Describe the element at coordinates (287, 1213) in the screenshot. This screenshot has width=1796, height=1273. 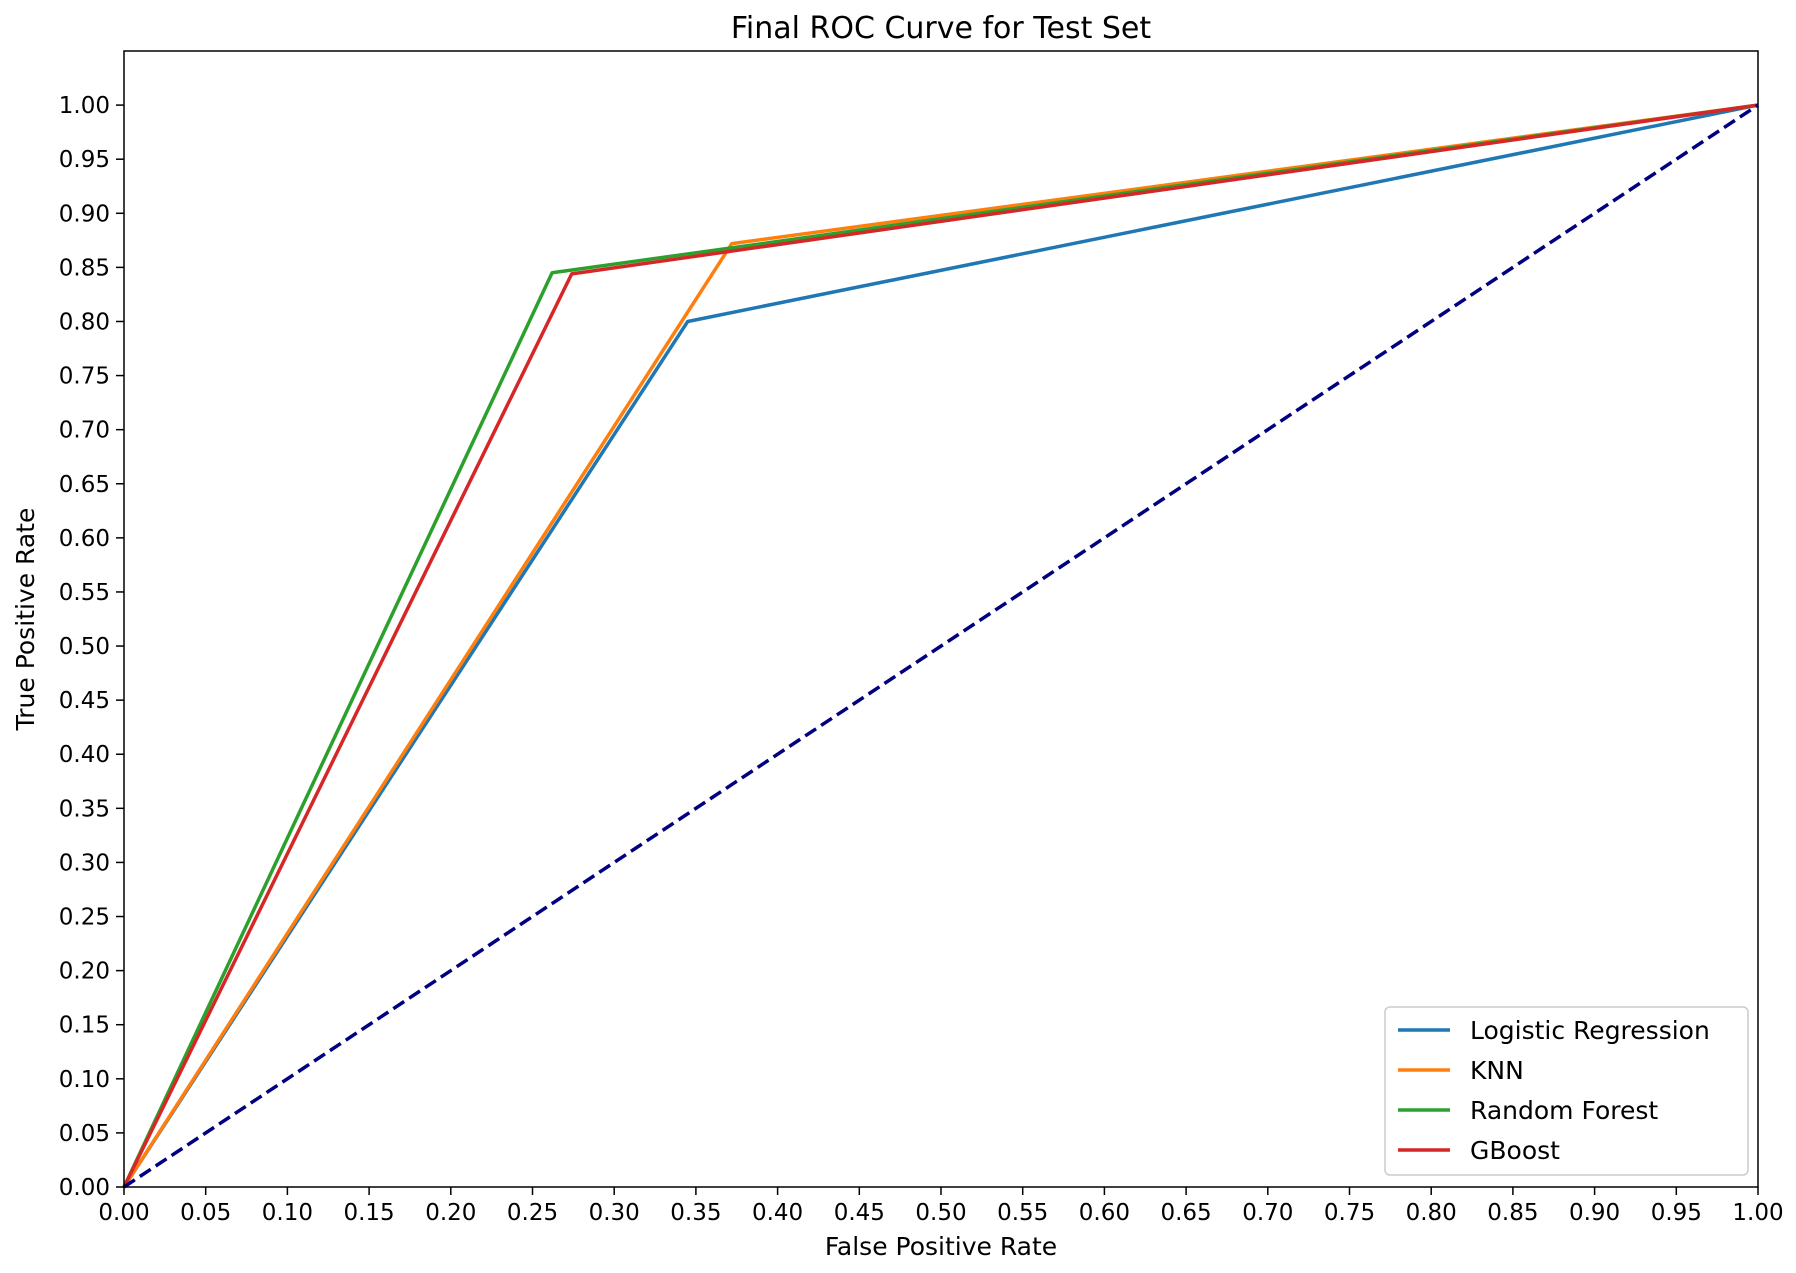
I see `x-tick-label: 0.10` at that location.